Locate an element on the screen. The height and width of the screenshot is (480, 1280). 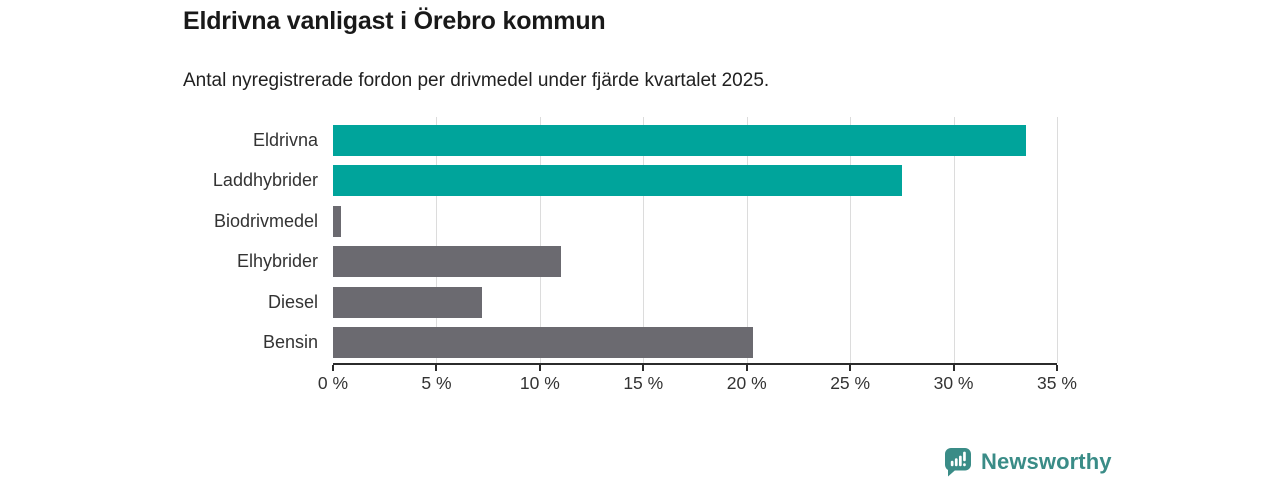
x-tick-label: 25 % is located at coordinates (850, 383).